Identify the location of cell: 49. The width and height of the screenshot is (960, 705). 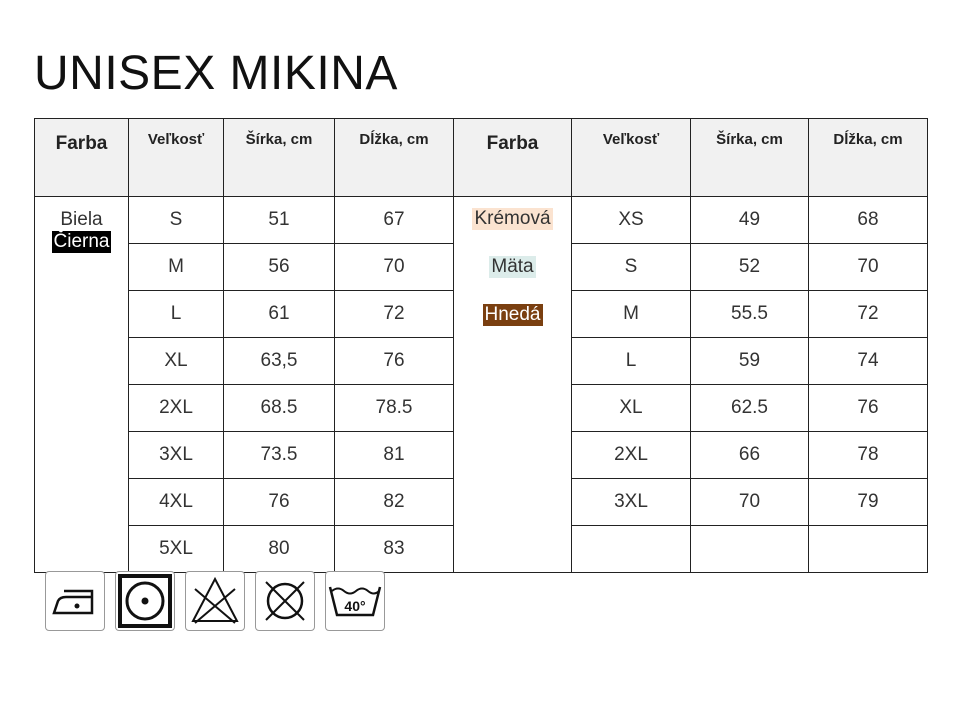
(749, 220).